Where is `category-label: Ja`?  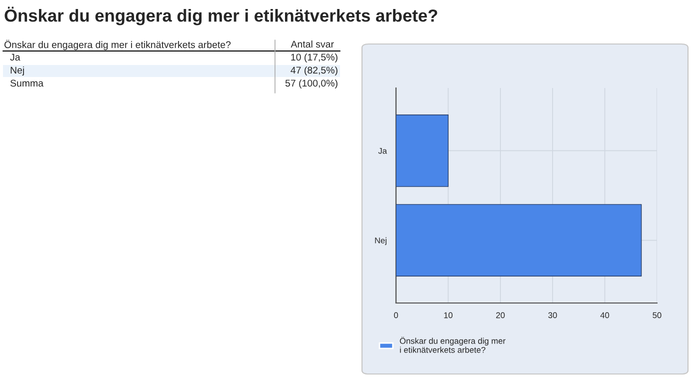
category-label: Ja is located at coordinates (15, 57).